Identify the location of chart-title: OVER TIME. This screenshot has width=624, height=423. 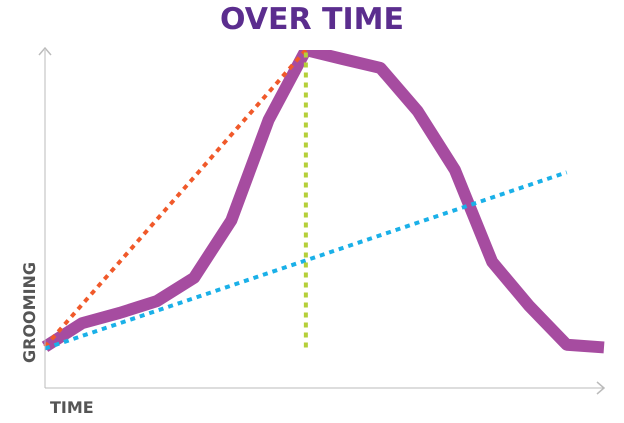
(312, 19).